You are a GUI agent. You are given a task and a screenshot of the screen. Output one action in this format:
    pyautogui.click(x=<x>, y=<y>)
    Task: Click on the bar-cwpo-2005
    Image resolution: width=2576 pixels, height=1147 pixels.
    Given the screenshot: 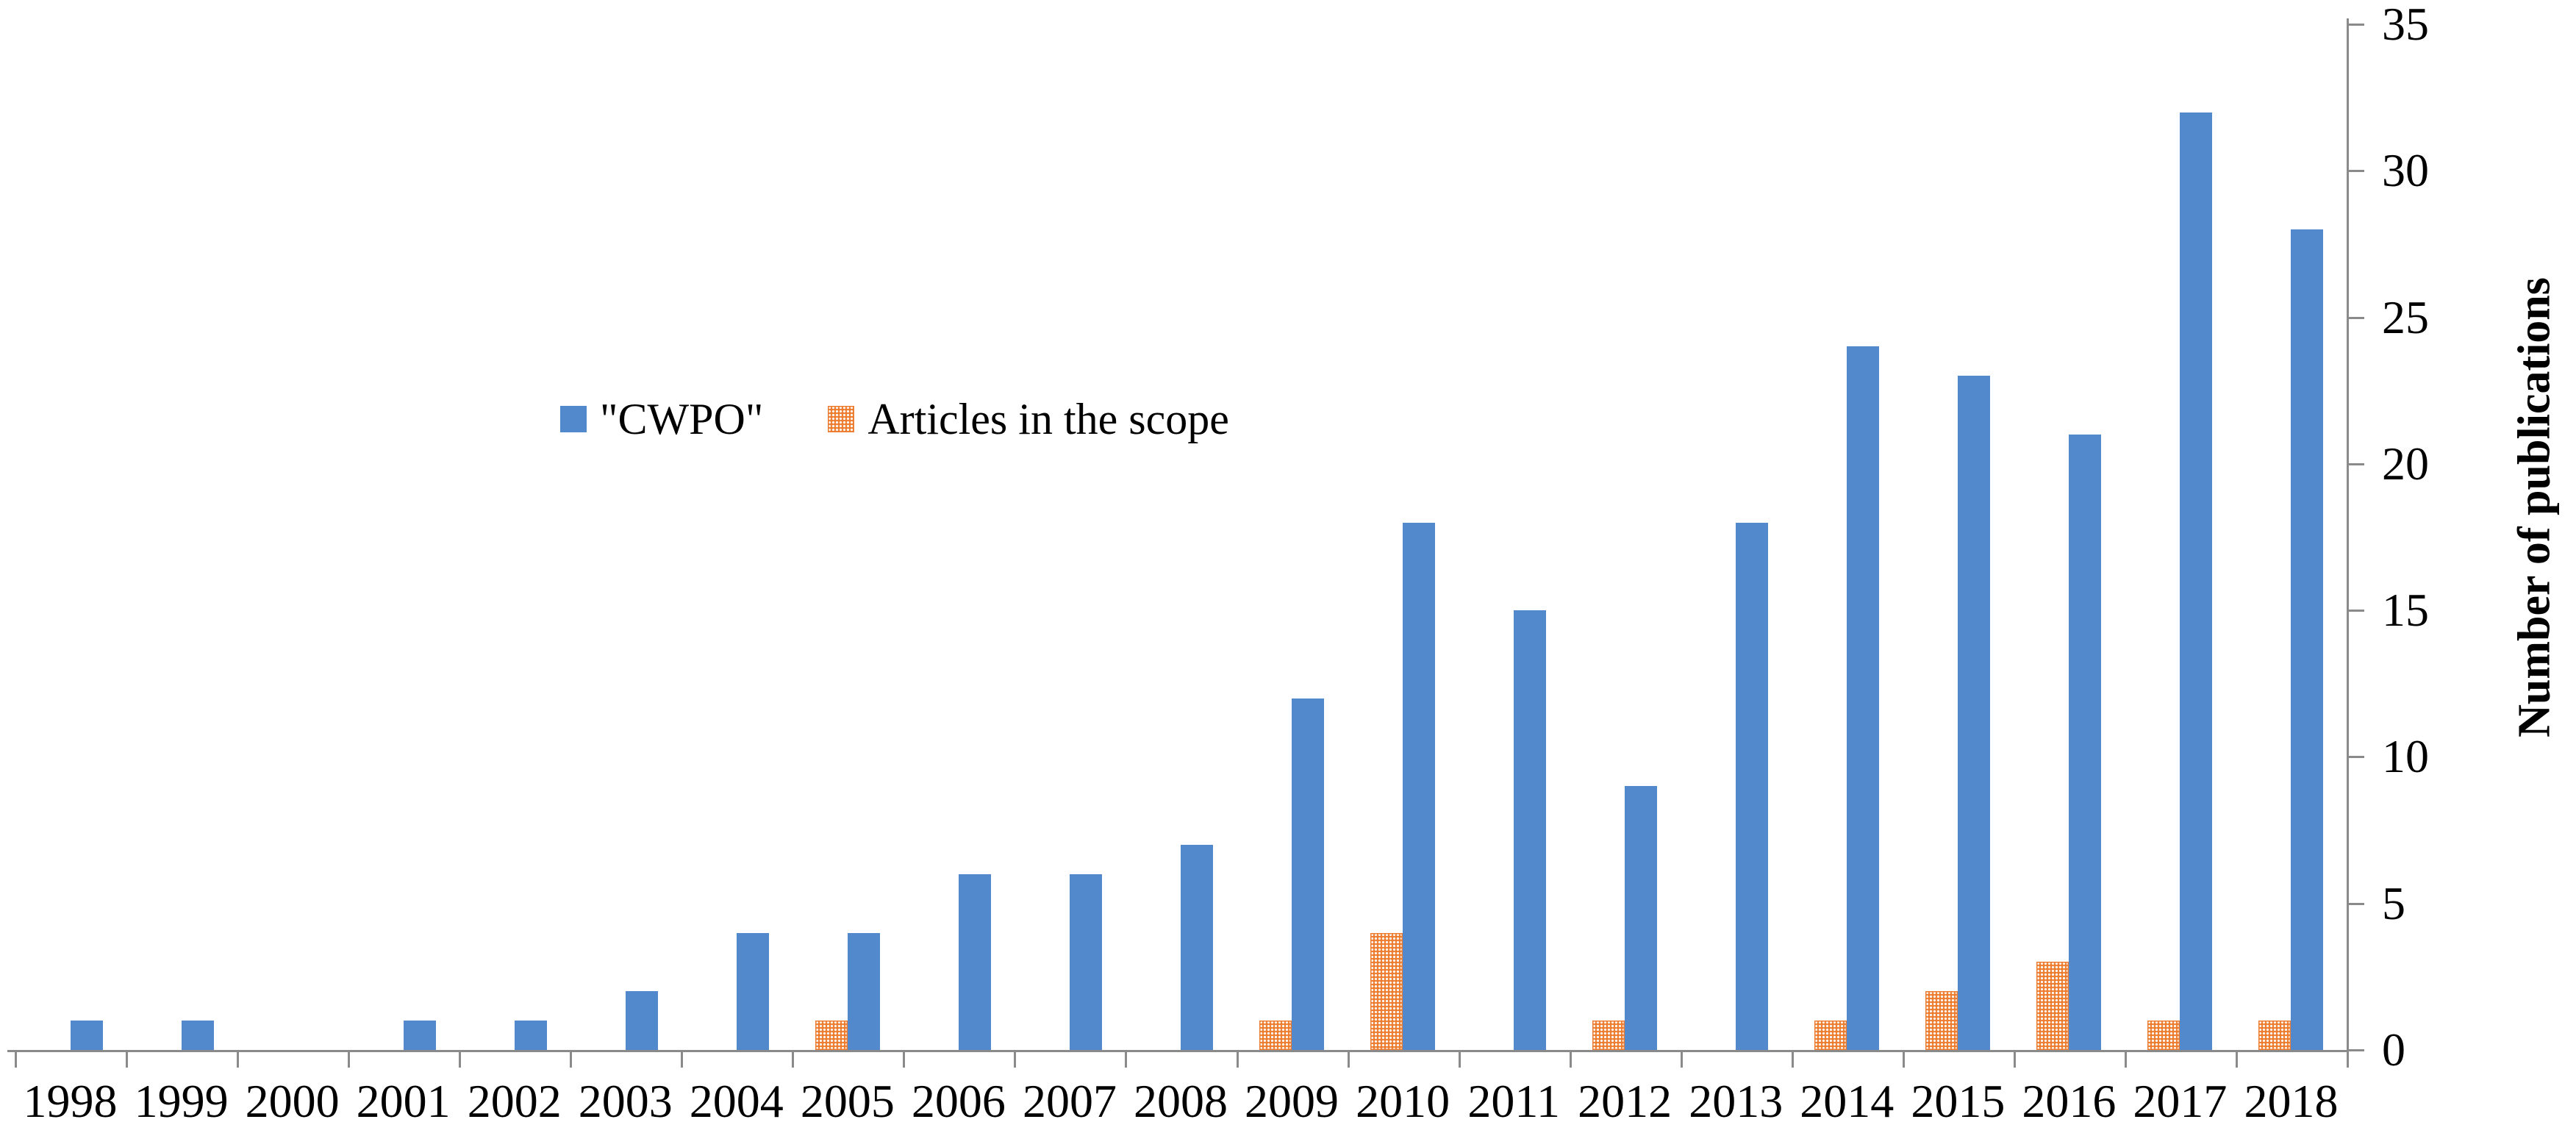 What is the action you would take?
    pyautogui.click(x=863, y=991)
    